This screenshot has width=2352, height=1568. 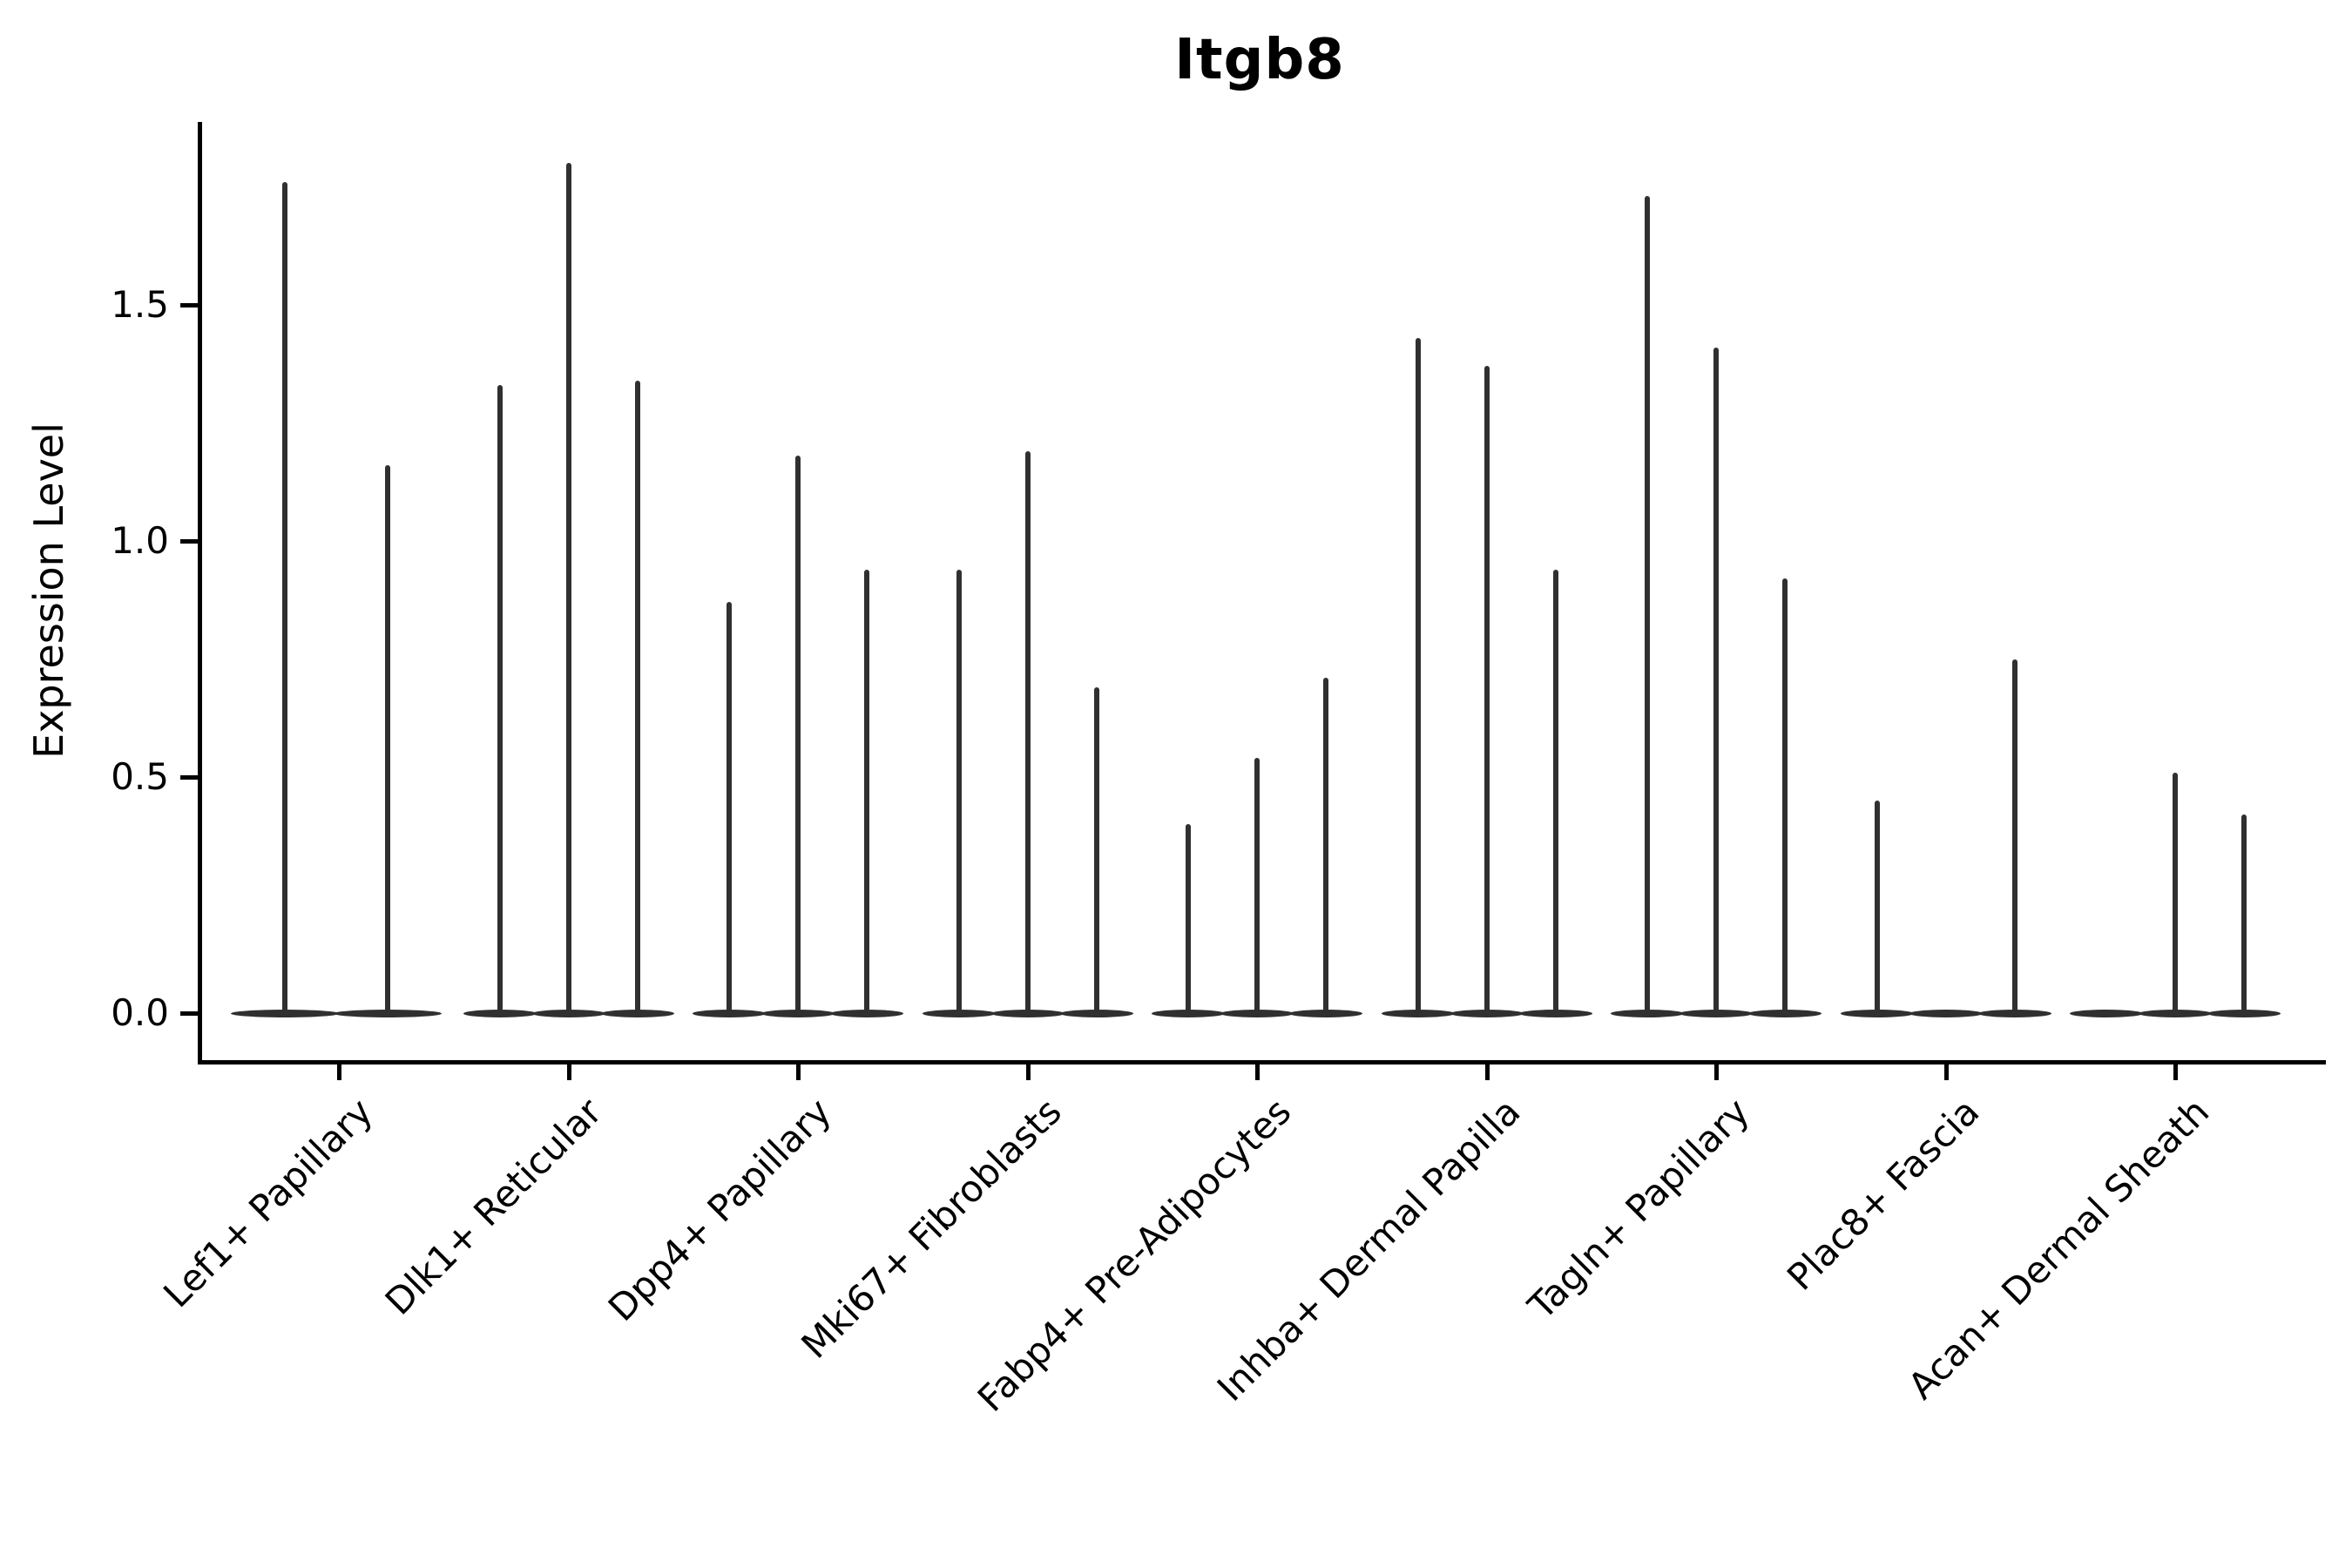 I want to click on x-tick-label: Dlk1+ Reticular, so click(x=494, y=1206).